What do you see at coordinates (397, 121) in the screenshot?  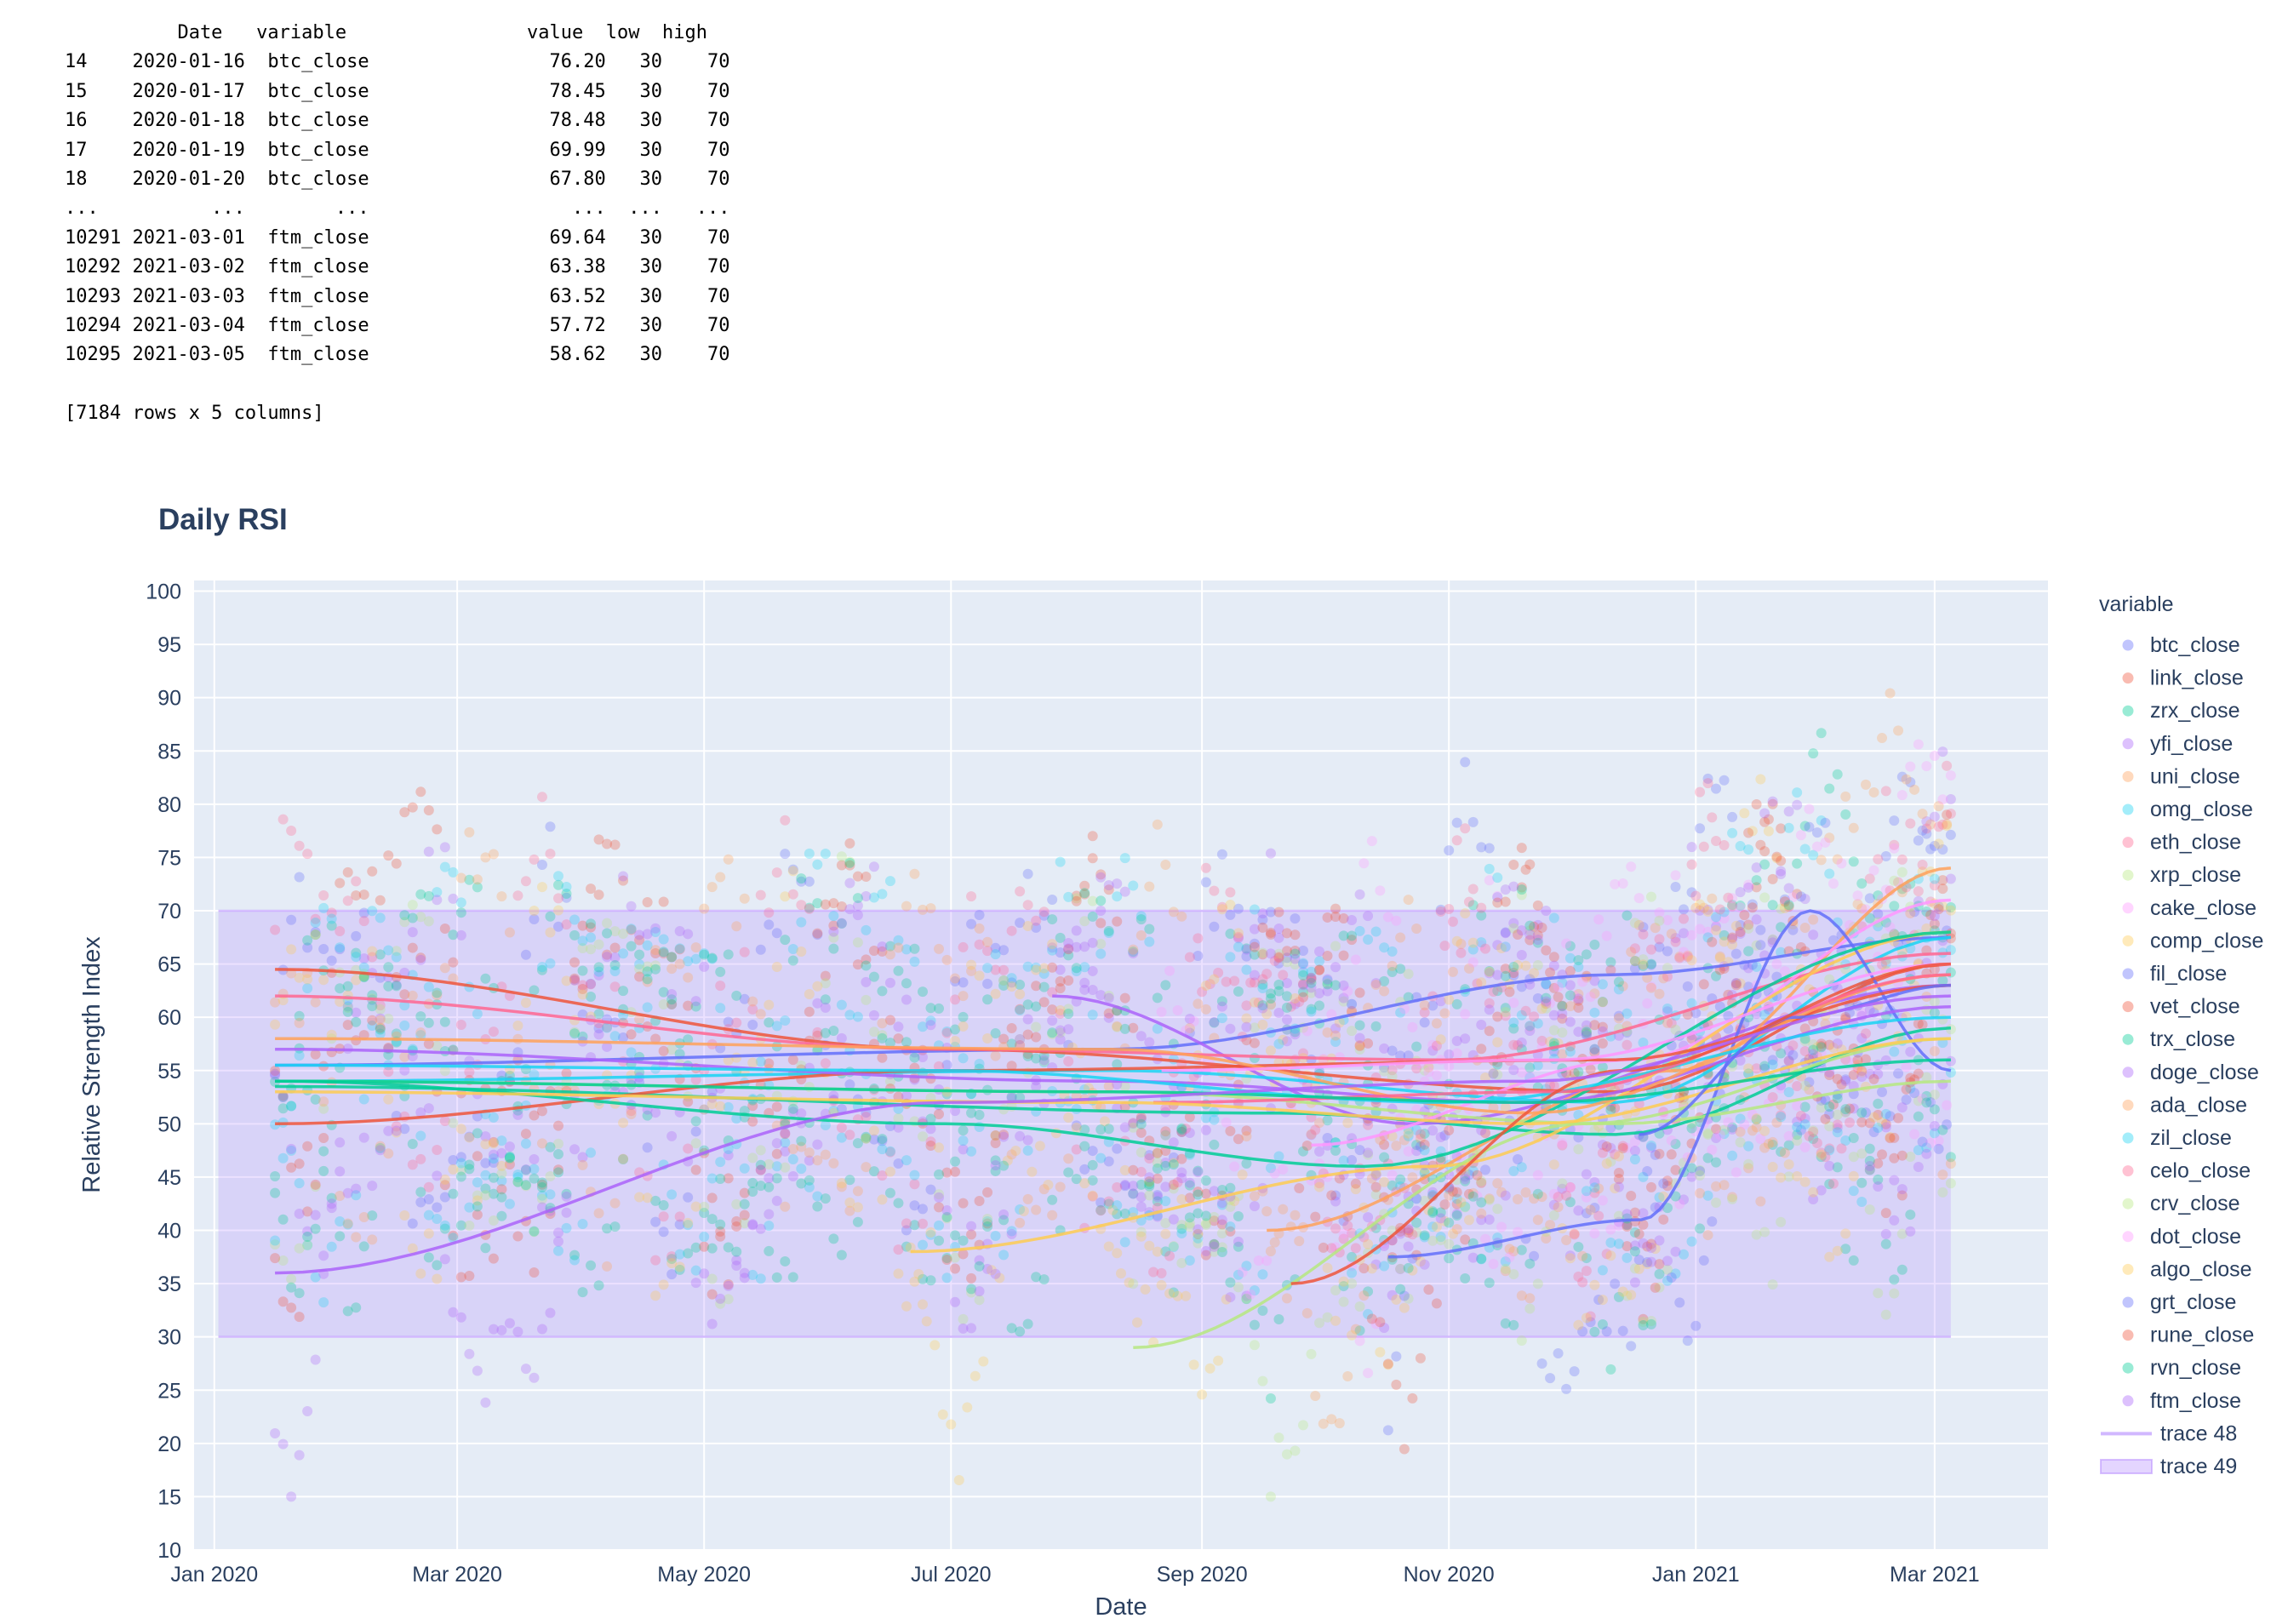 I see `dataframe-row: 16 2020-01-18 btc_close 78.48 30 70` at bounding box center [397, 121].